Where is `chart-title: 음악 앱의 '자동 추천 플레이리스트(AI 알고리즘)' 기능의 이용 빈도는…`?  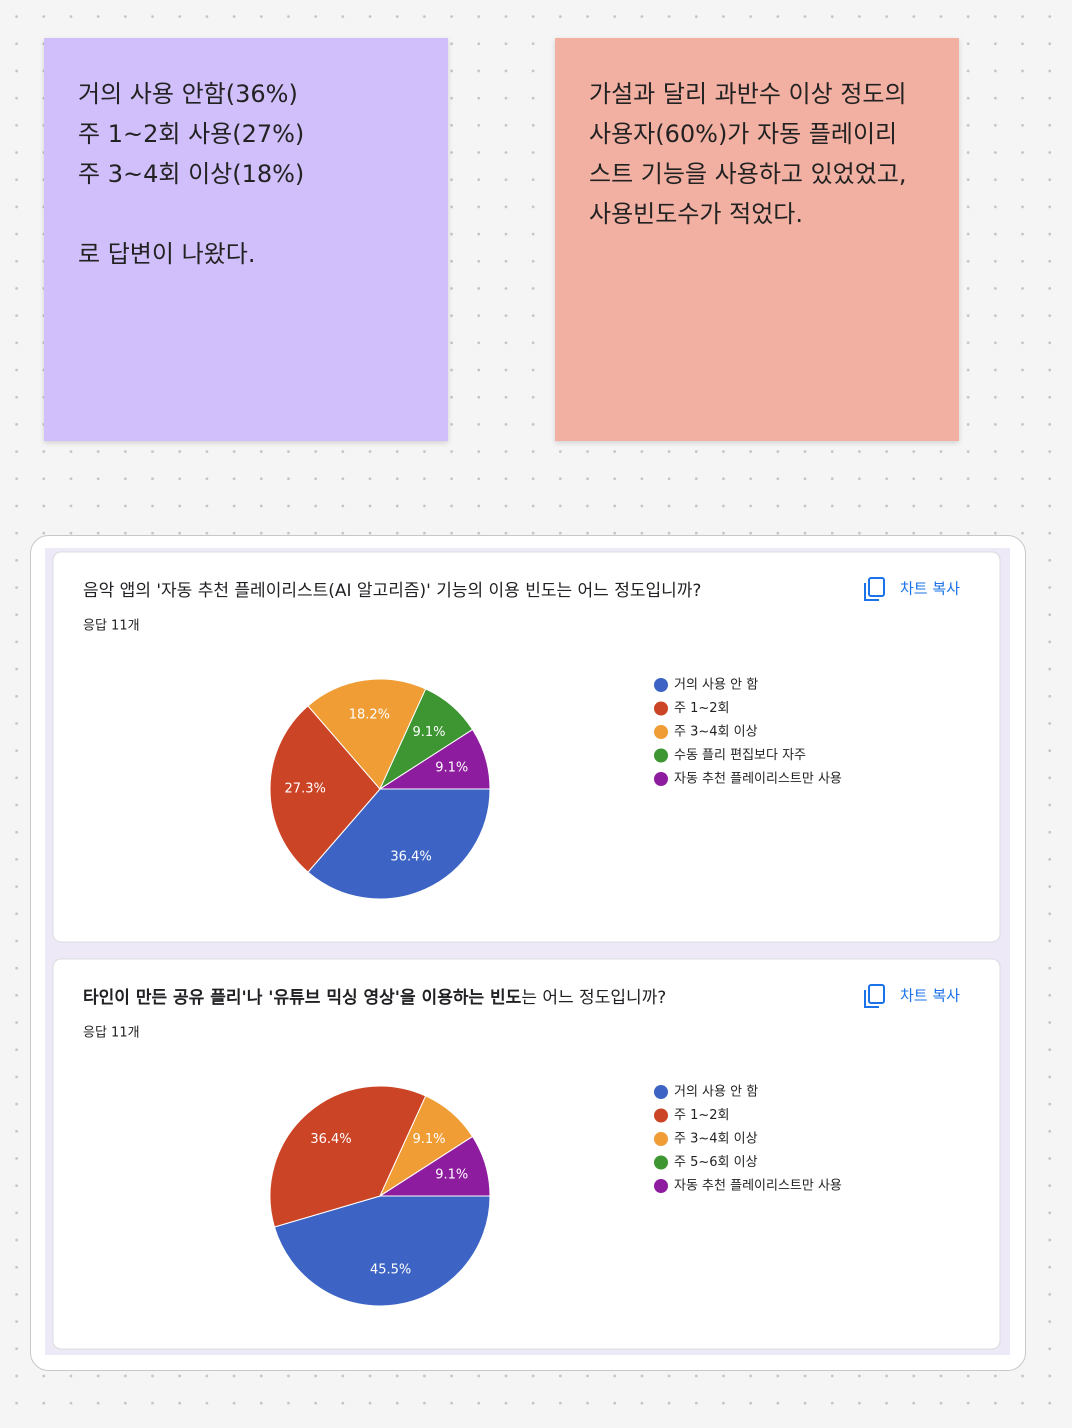
chart-title: 음악 앱의 '자동 추천 플레이리스트(AI 알고리즘)' 기능의 이용 빈도는… is located at coordinates (392, 591).